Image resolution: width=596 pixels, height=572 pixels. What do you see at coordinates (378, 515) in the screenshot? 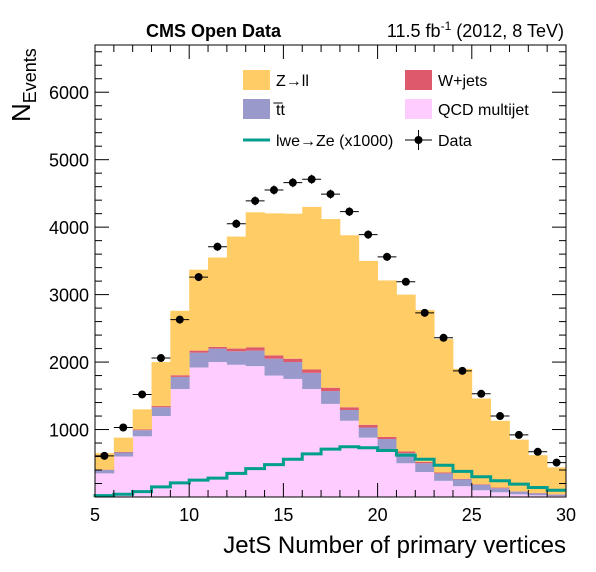
I see `x-tick-label-20: 20` at bounding box center [378, 515].